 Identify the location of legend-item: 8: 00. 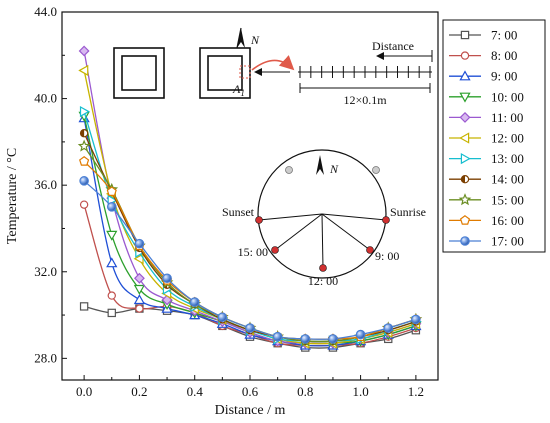
(483, 55).